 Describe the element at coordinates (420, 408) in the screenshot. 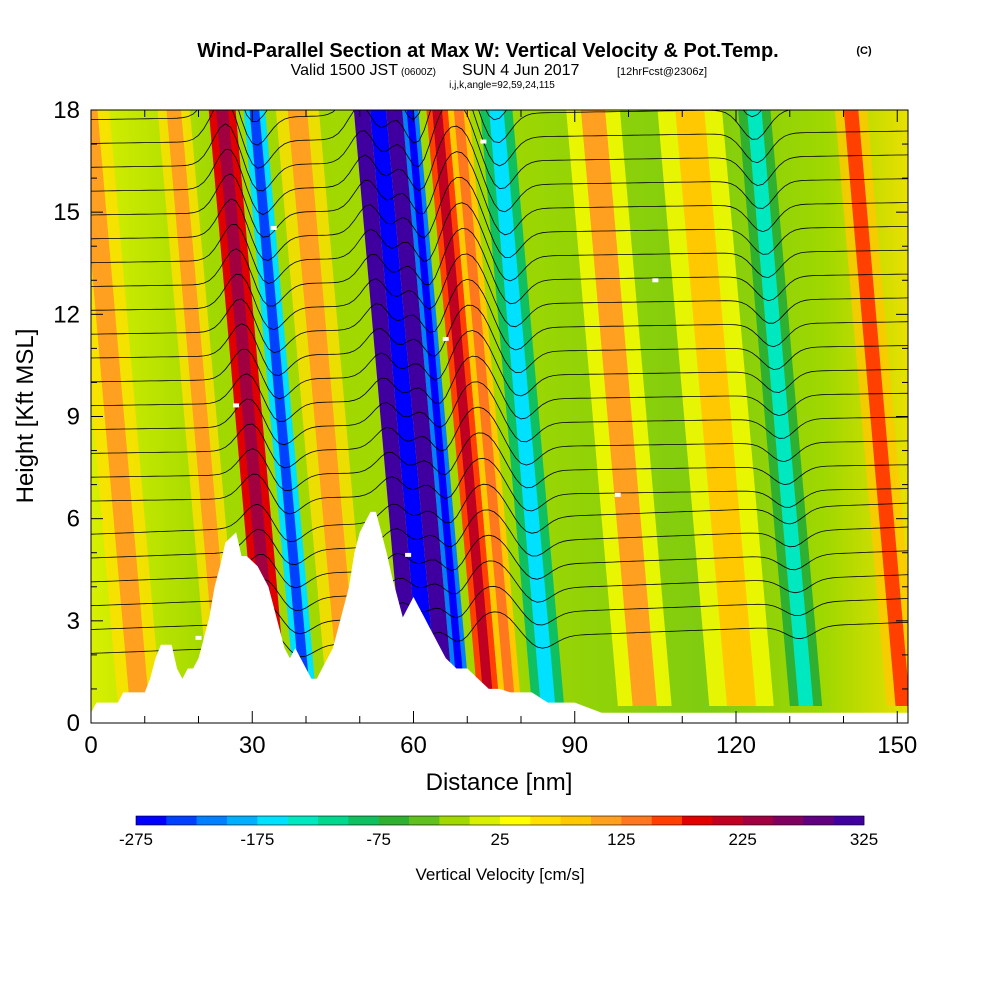

I see `updraft-band-2-core` at that location.